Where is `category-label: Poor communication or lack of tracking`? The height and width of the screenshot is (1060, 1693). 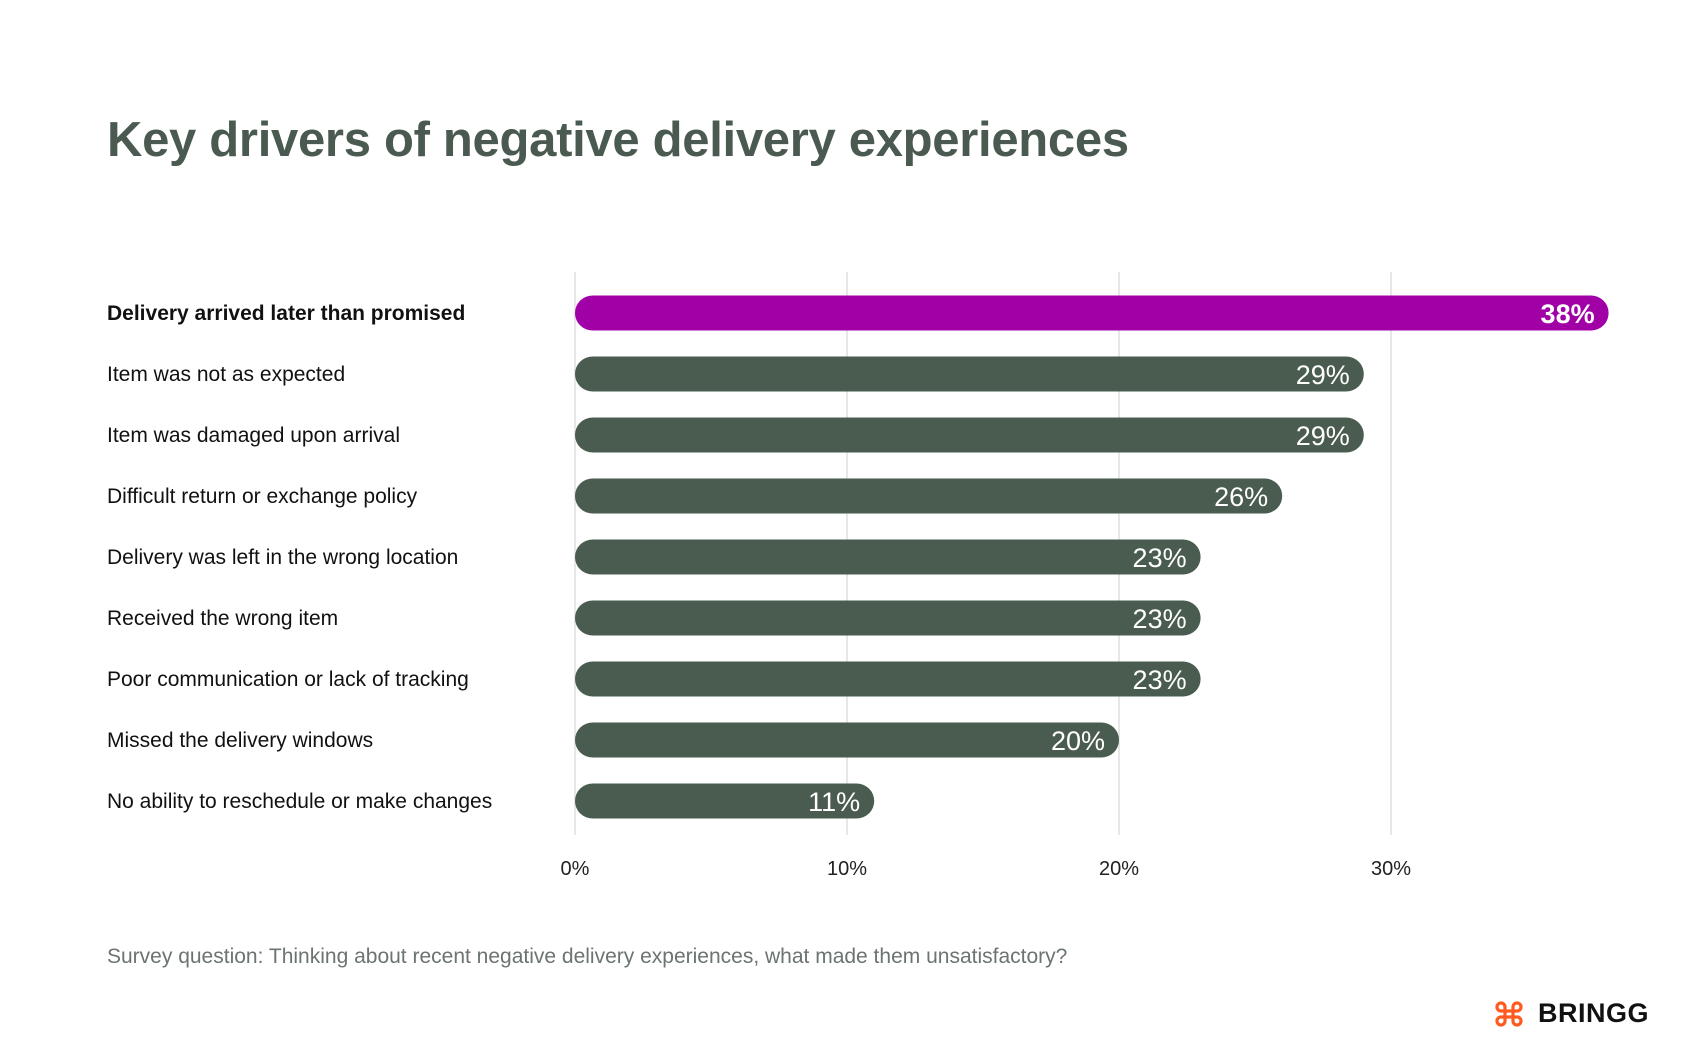
category-label: Poor communication or lack of tracking is located at coordinates (288, 679).